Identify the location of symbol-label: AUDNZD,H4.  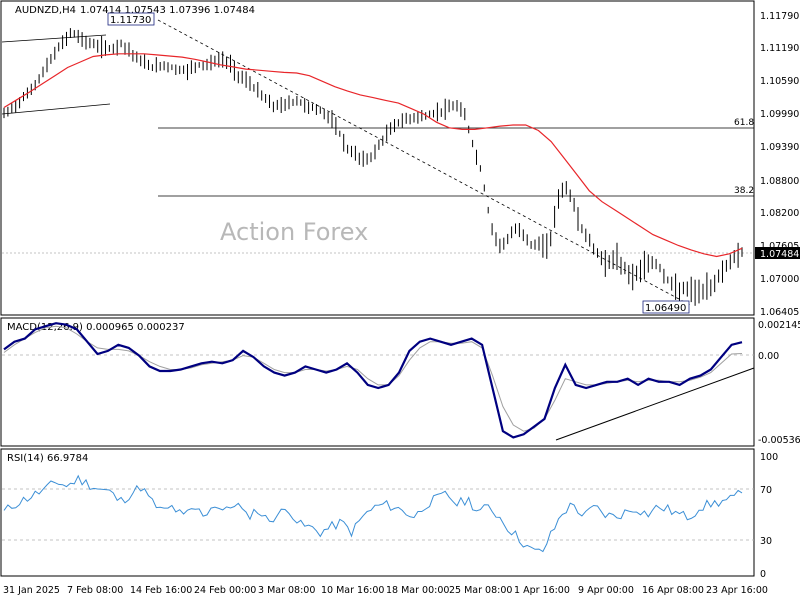
(45, 10).